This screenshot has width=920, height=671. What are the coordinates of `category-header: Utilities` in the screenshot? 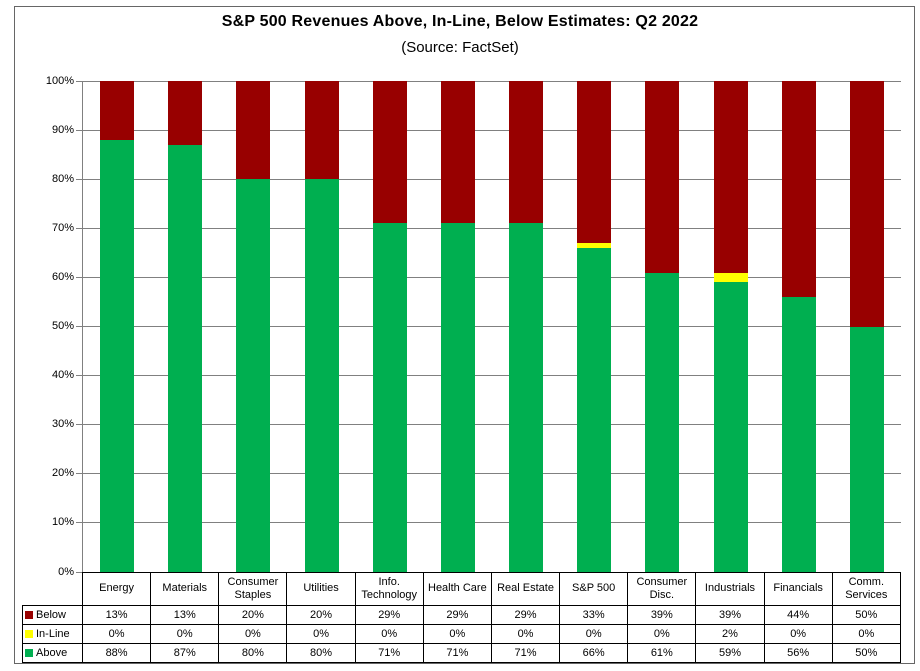 It's located at (321, 589).